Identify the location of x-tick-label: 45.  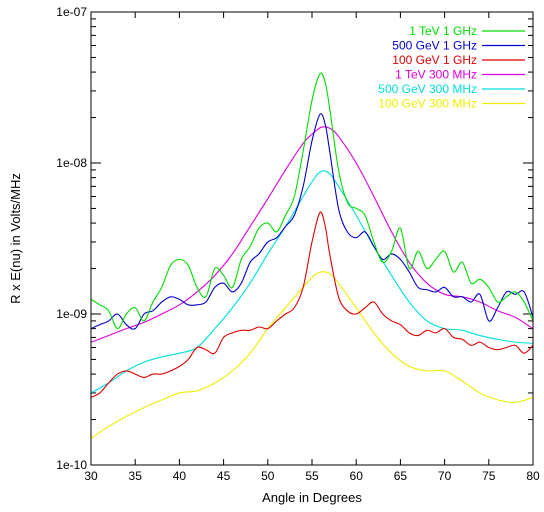
(224, 476).